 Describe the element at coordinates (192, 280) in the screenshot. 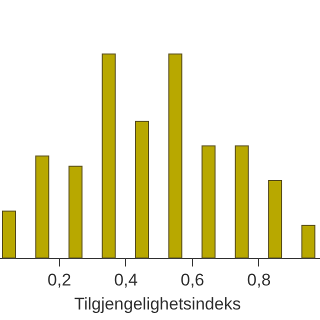

I see `x-tick-label: 0,6` at that location.